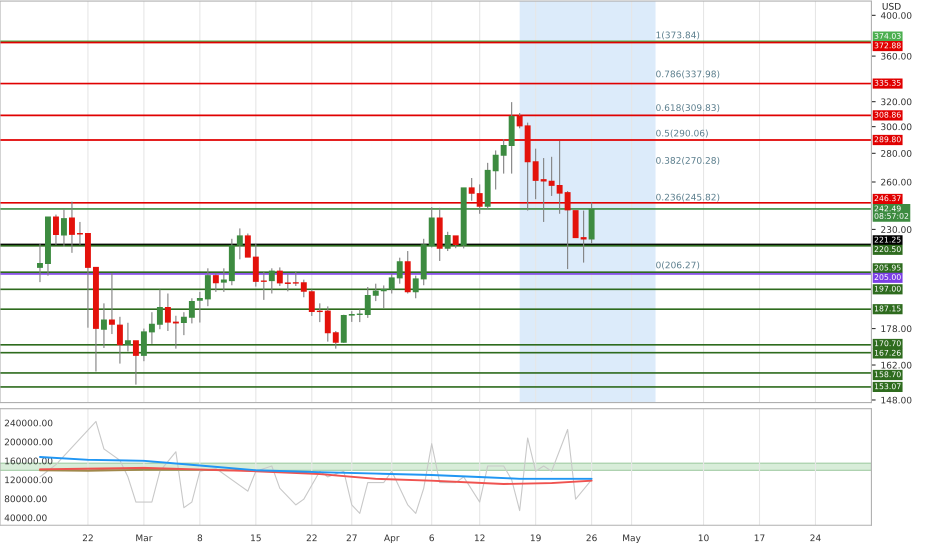 The image size is (932, 550). I want to click on x-tick-label: 26, so click(591, 538).